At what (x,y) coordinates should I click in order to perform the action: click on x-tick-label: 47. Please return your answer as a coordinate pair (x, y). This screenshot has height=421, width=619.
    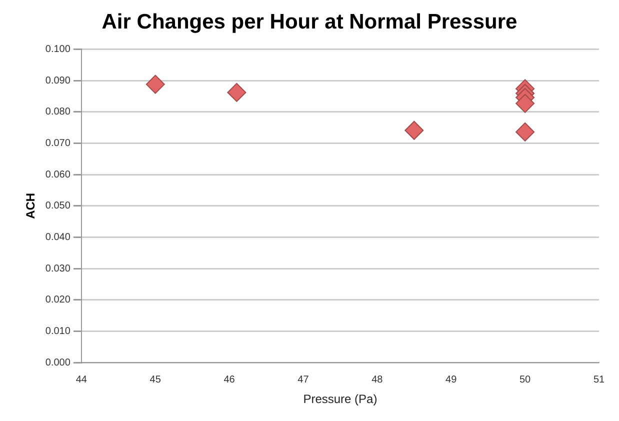
    Looking at the image, I should click on (304, 380).